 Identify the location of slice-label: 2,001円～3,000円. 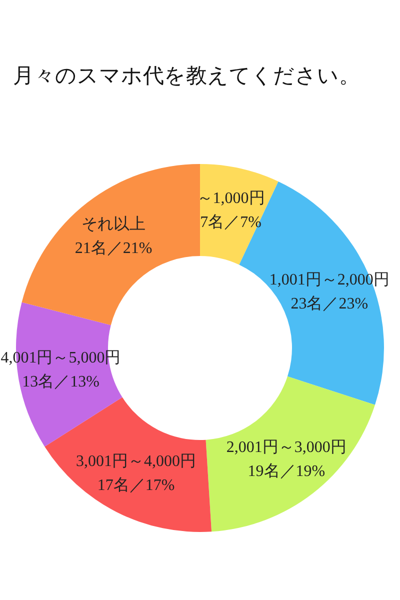
(286, 447).